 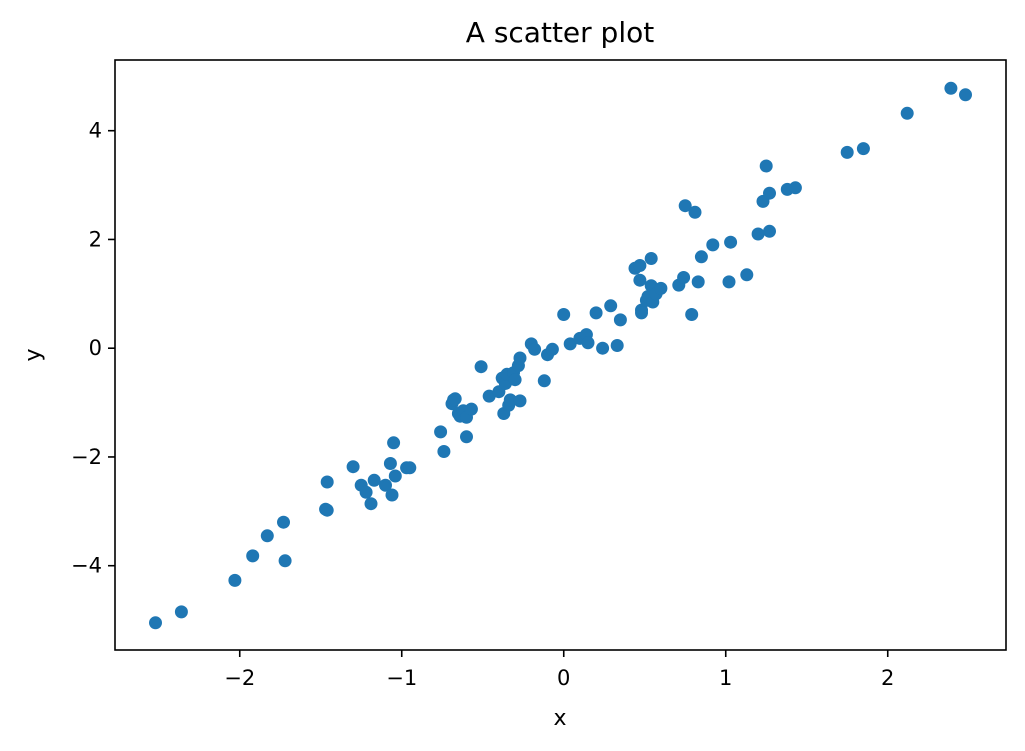 I want to click on x-tick-label: 0, so click(x=563, y=678).